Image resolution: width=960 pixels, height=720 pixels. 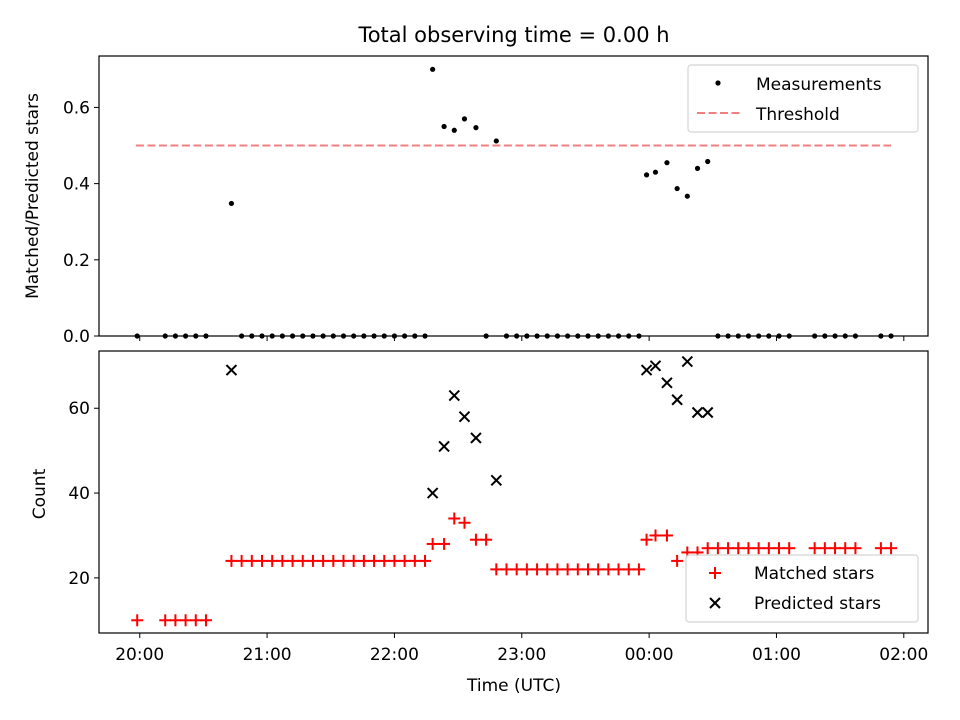 What do you see at coordinates (814, 574) in the screenshot?
I see `legend-matched-label: Matched stars` at bounding box center [814, 574].